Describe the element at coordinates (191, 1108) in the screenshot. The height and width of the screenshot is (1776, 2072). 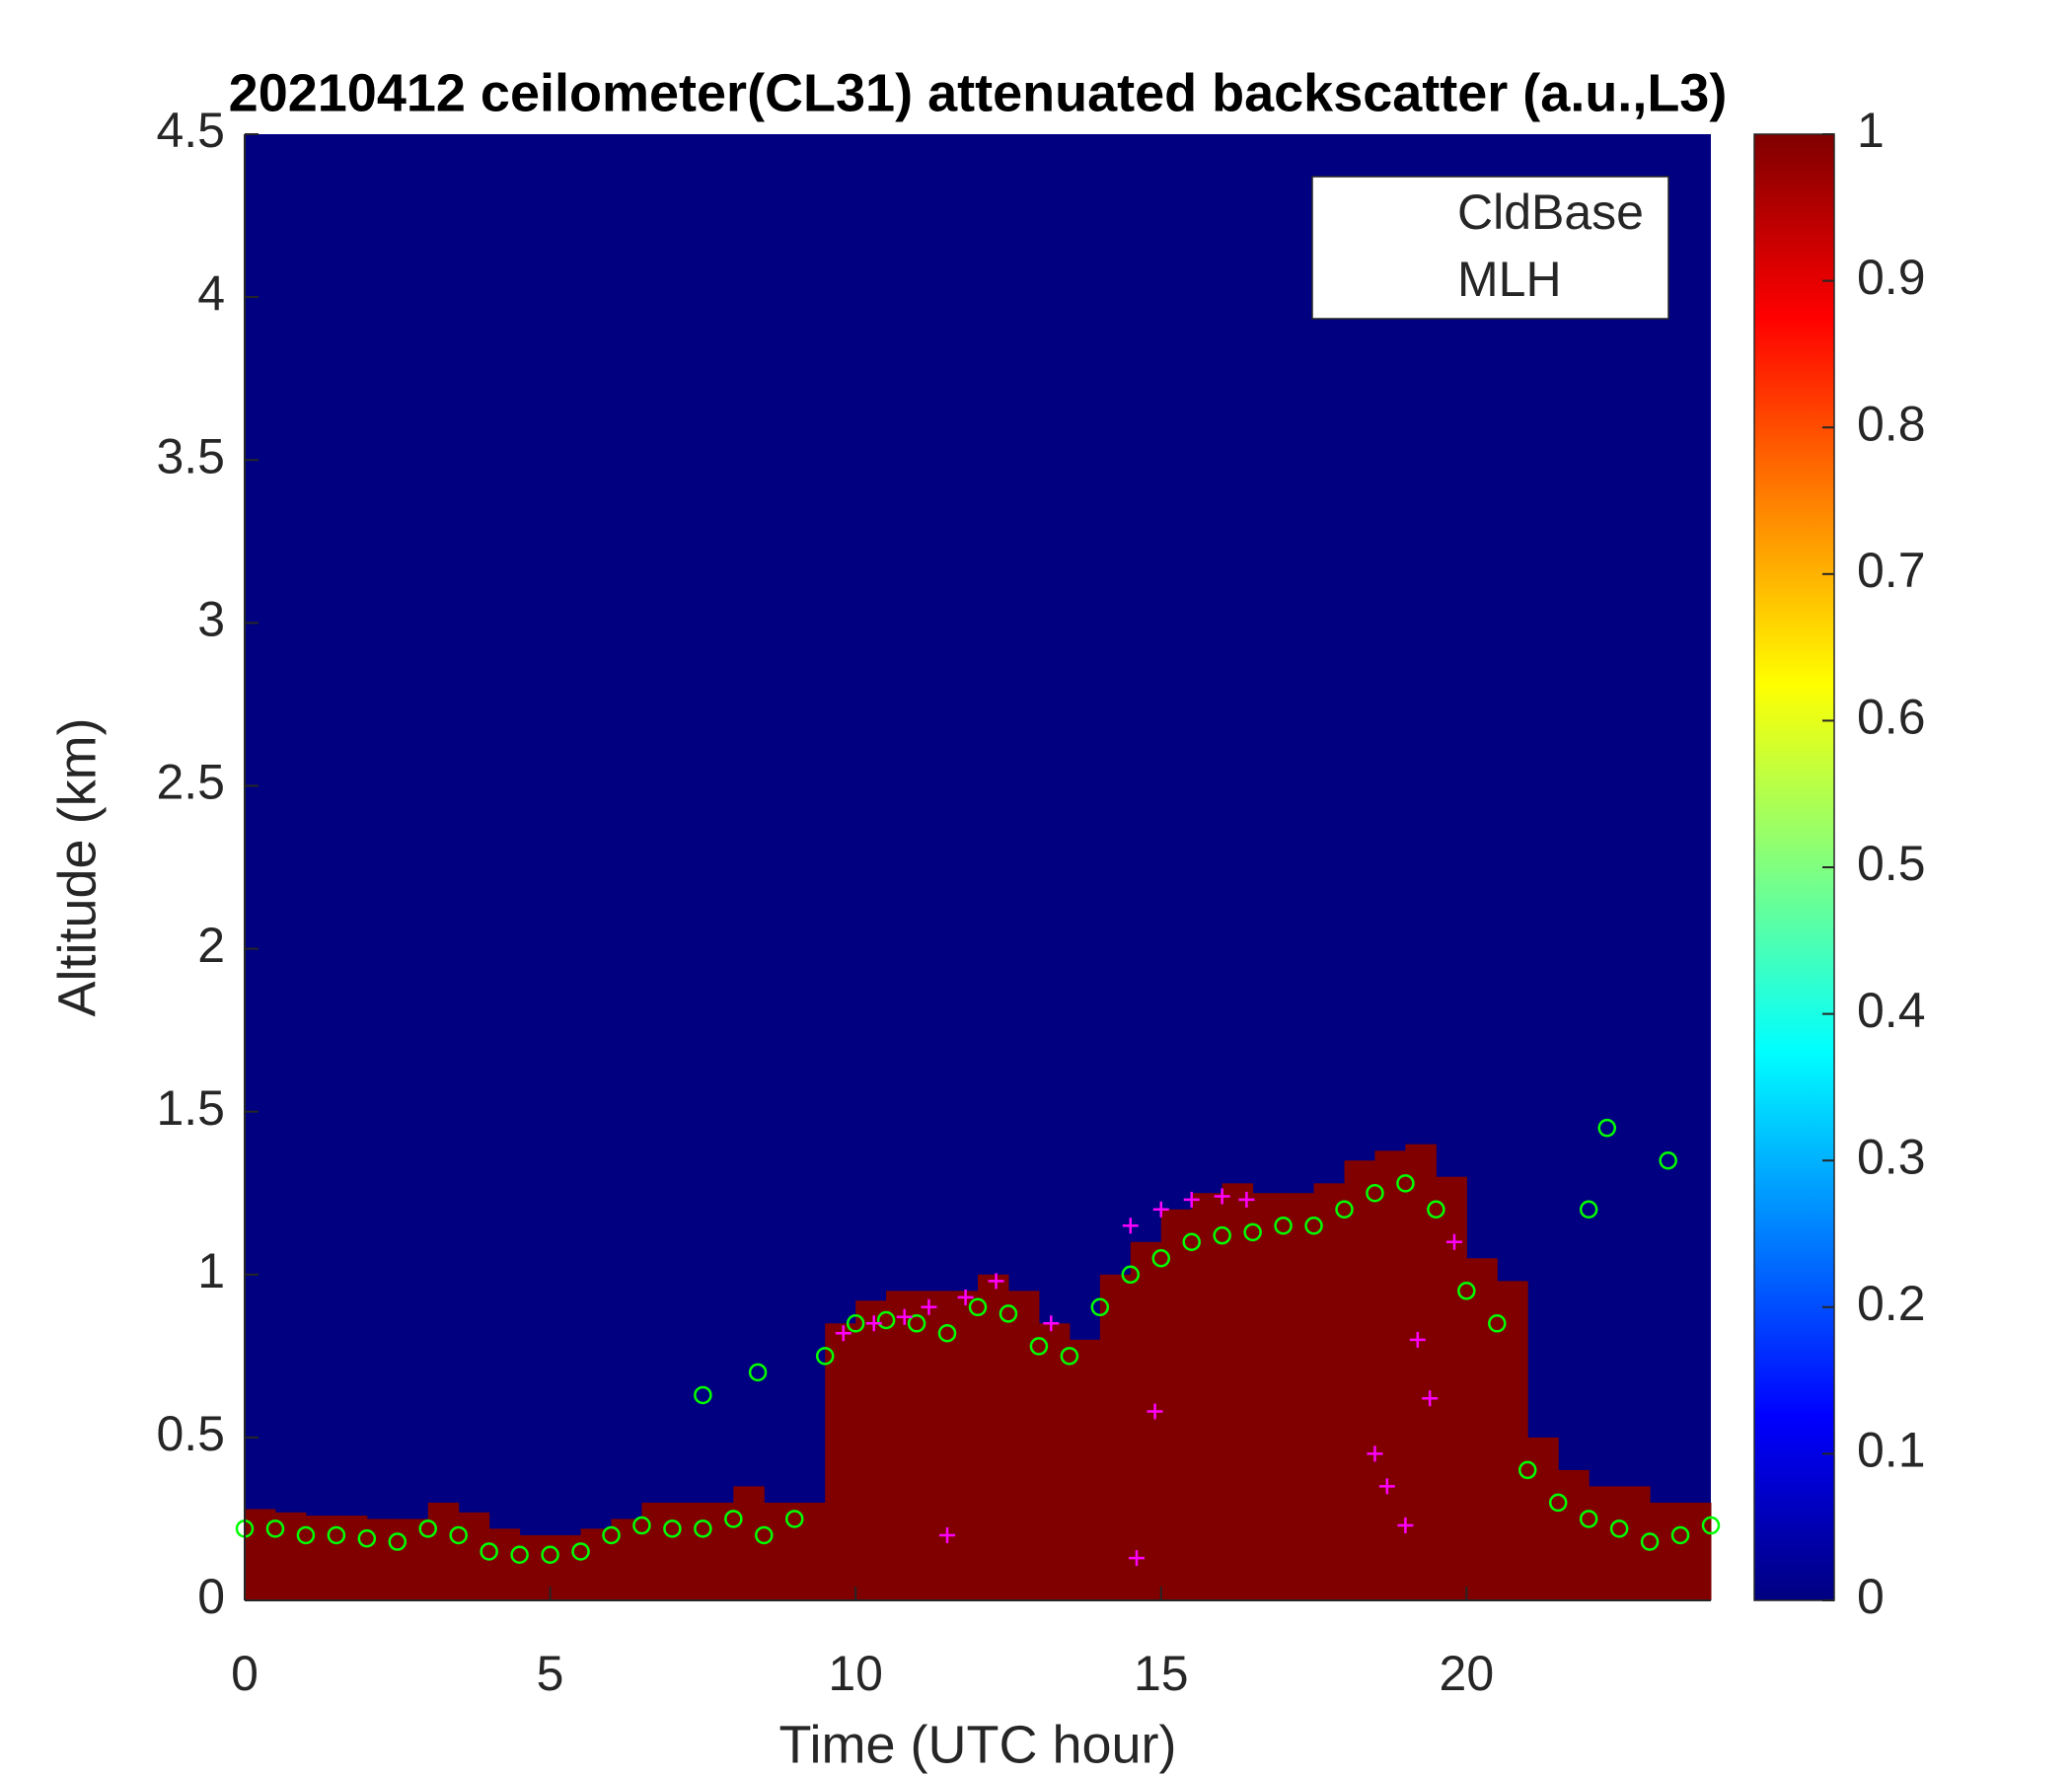
I see `y-tick-label: 1.5` at that location.